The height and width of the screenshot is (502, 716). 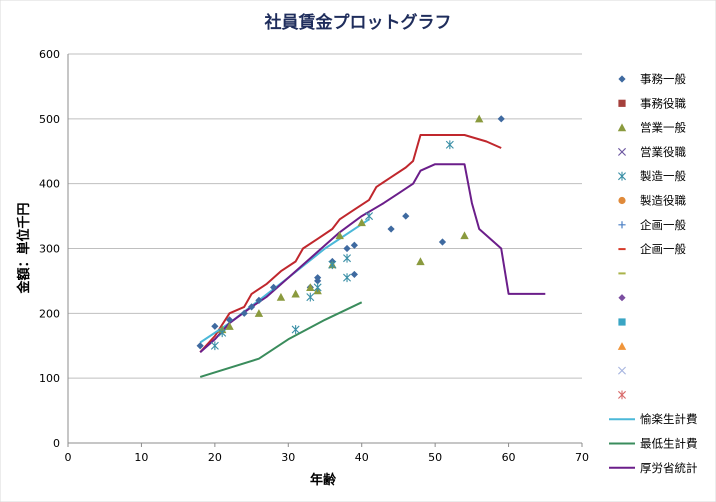 What do you see at coordinates (358, 22) in the screenshot?
I see `chart-title: 社員賃金プロットグラフ` at bounding box center [358, 22].